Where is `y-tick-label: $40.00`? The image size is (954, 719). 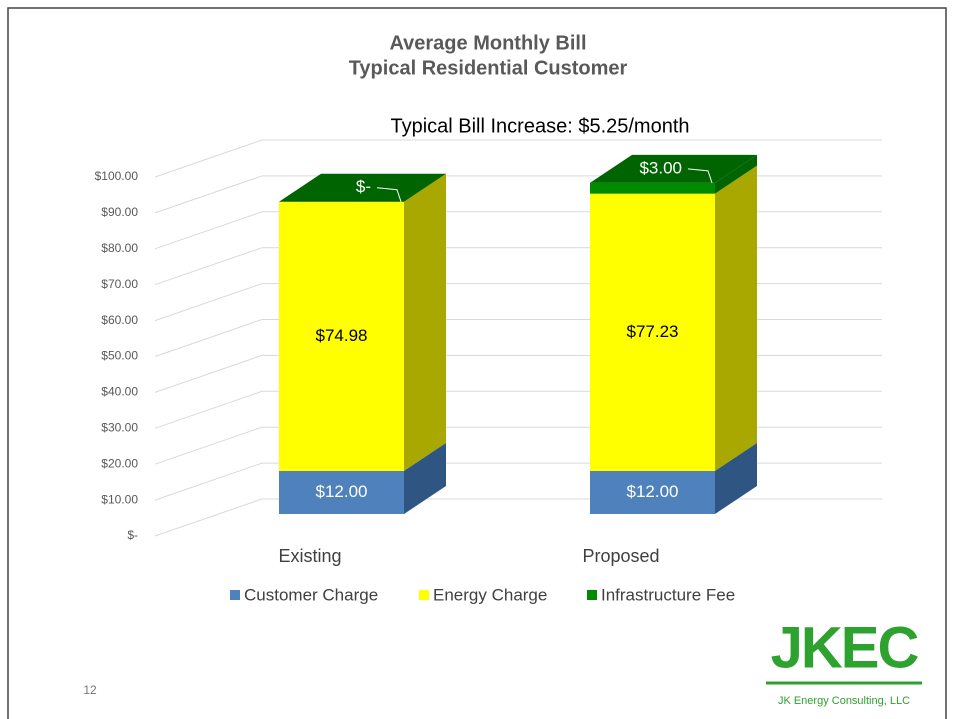
y-tick-label: $40.00 is located at coordinates (119, 392).